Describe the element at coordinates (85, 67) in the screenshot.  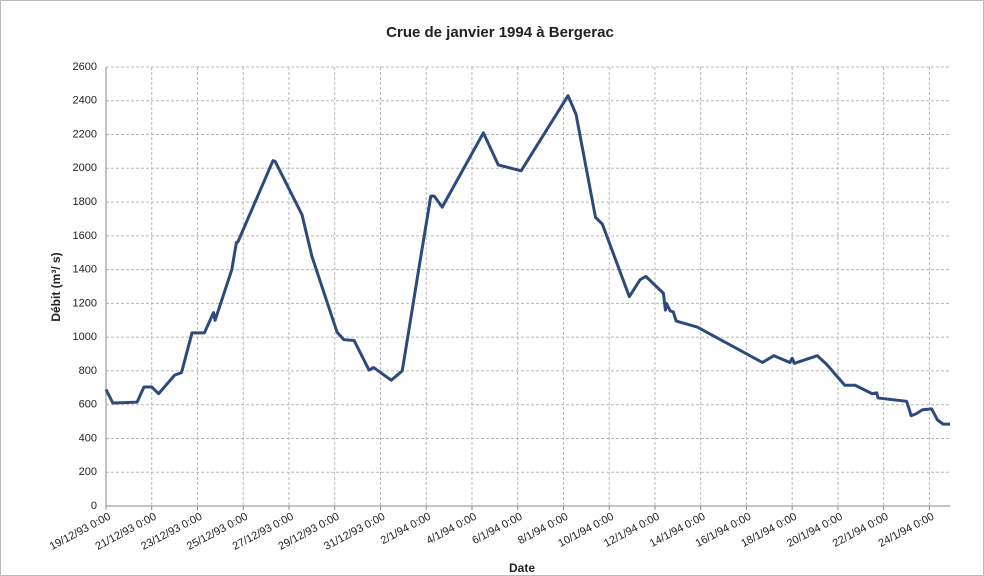
I see `y-tick-label: 2600` at that location.